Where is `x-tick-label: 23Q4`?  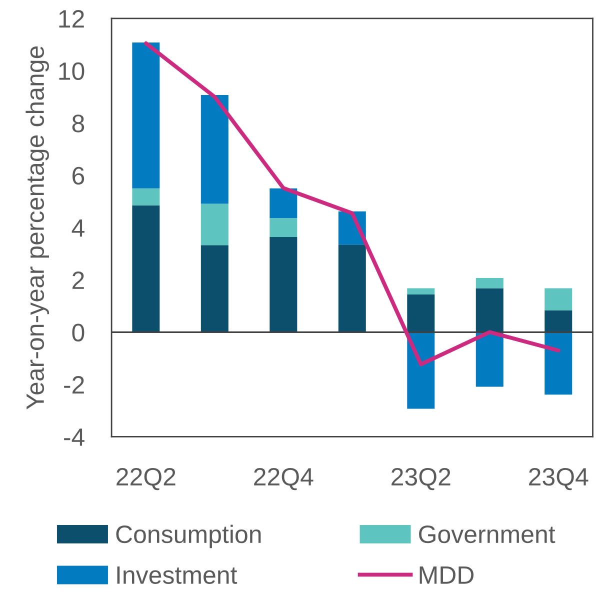
x-tick-label: 23Q4 is located at coordinates (558, 479).